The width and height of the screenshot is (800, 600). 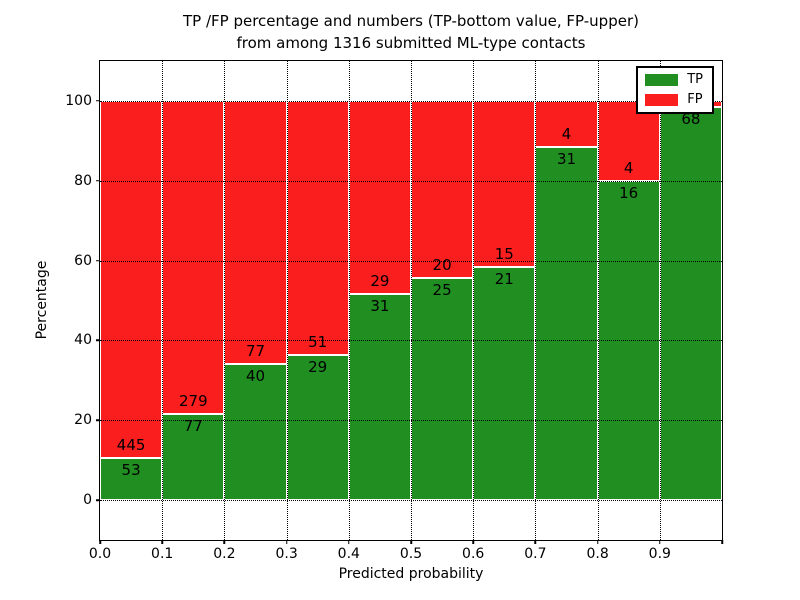 I want to click on legend-label-fp: FP, so click(x=695, y=99).